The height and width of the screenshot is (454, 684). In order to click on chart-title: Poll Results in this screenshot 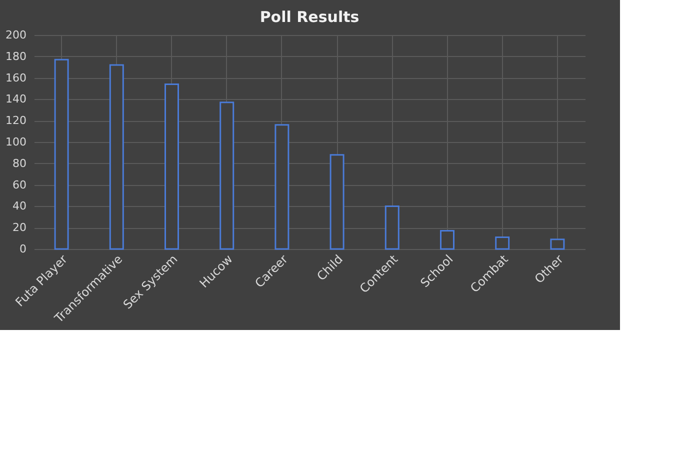, I will do `click(310, 17)`.